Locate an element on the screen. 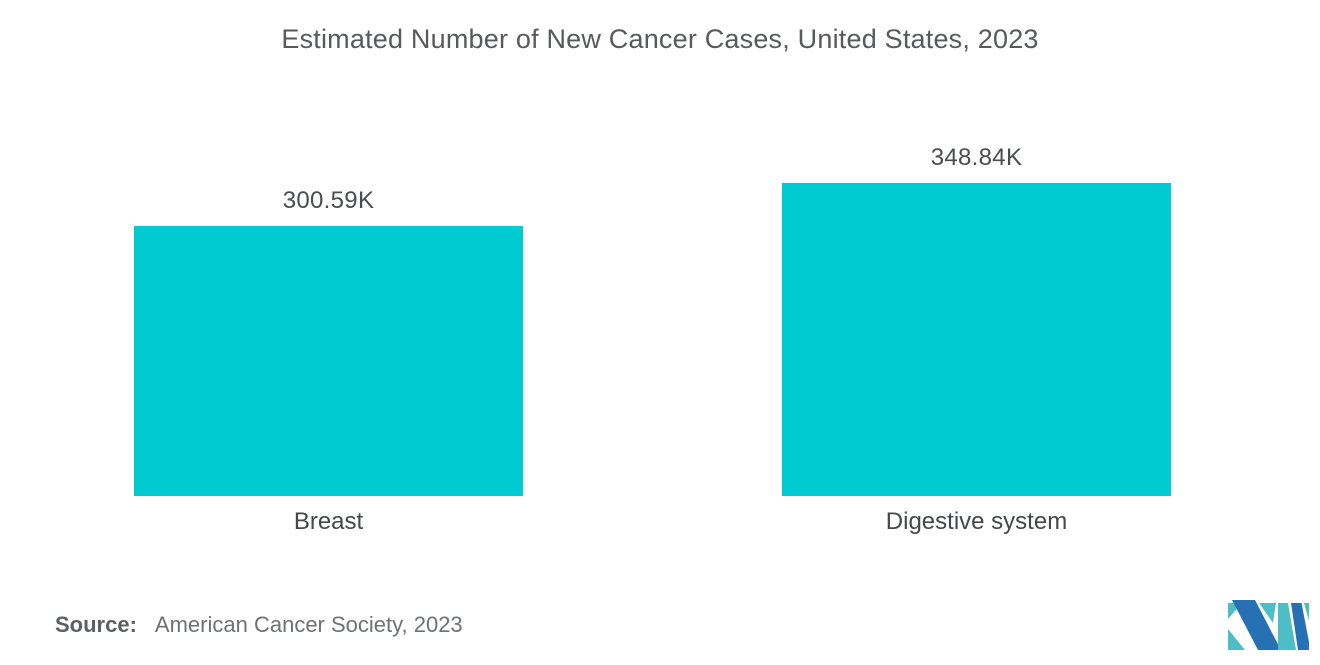 The width and height of the screenshot is (1320, 665). bar-group-breast: 300.59K is located at coordinates (328, 341).